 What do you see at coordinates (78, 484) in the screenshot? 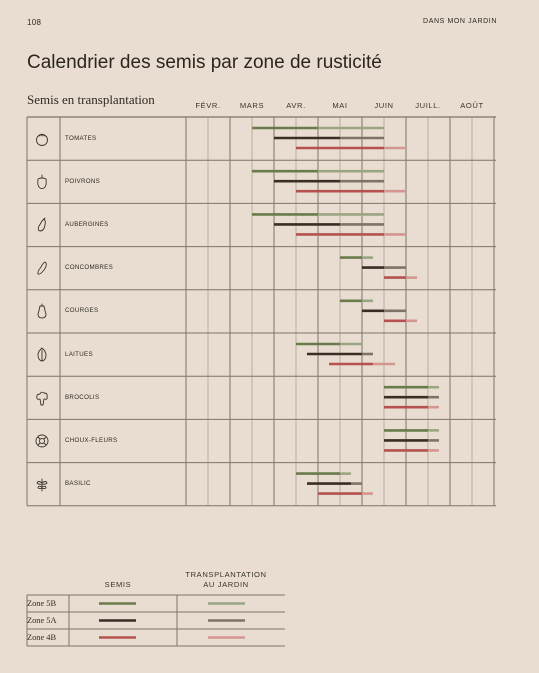
I see `crop-label: BASILIC` at bounding box center [78, 484].